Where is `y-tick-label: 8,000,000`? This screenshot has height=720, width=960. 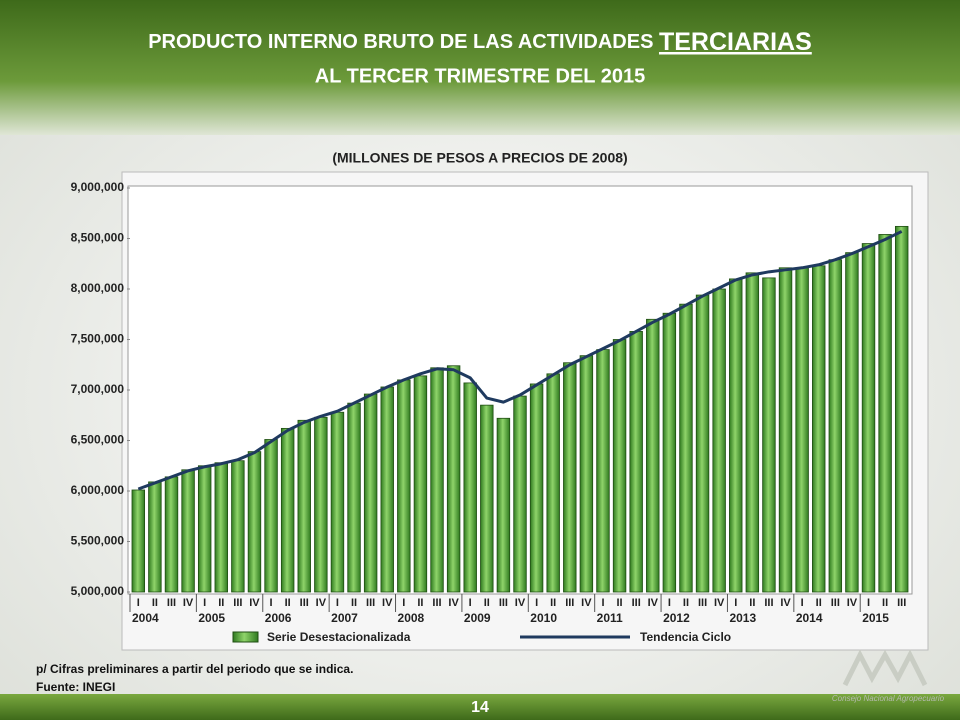
y-tick-label: 8,000,000 is located at coordinates (98, 288).